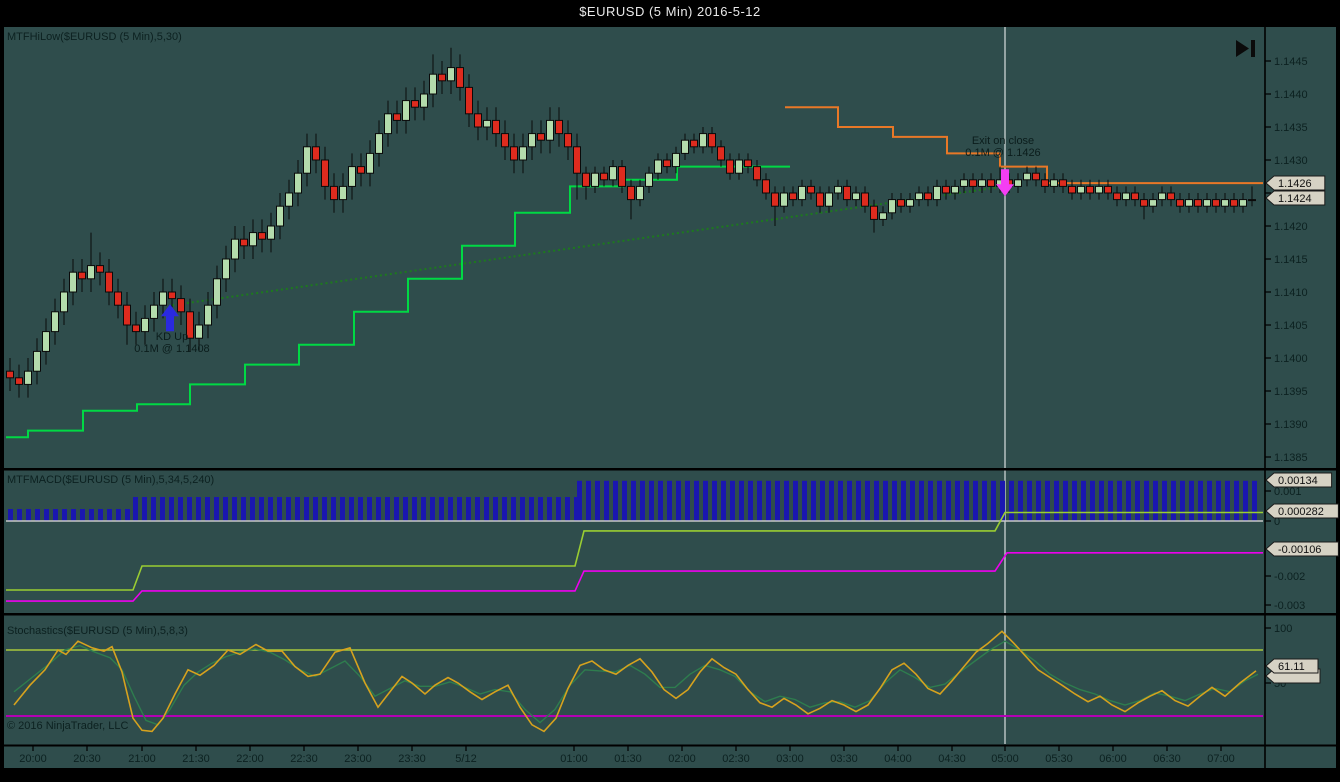 This screenshot has width=1340, height=782. Describe the element at coordinates (1059, 759) in the screenshot. I see `time-tick-label: 05:30` at that location.